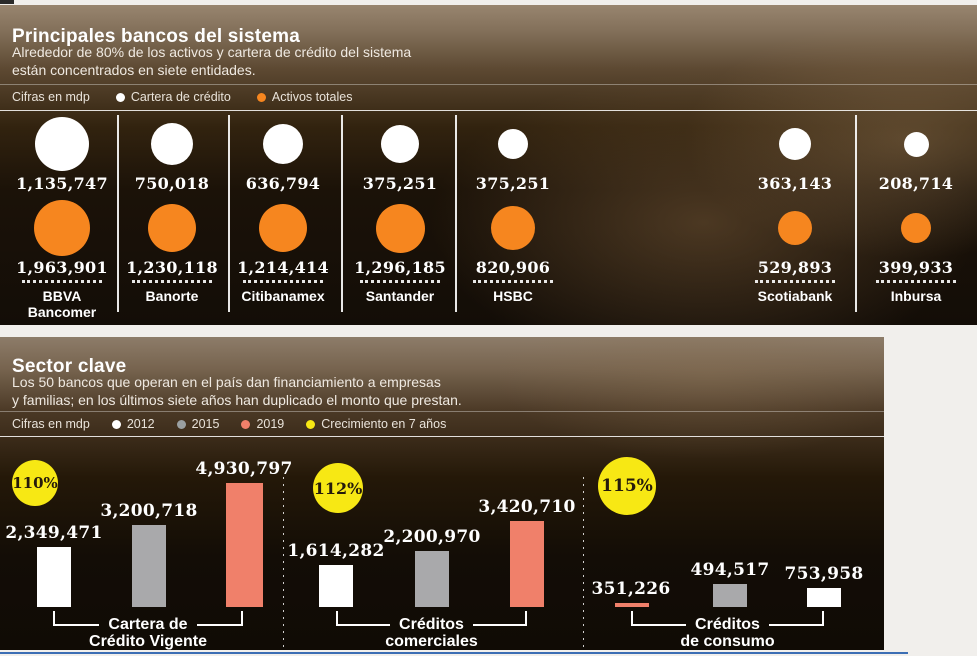 This screenshot has height=656, width=977. What do you see at coordinates (513, 296) in the screenshot?
I see `bank-name: HSBC` at bounding box center [513, 296].